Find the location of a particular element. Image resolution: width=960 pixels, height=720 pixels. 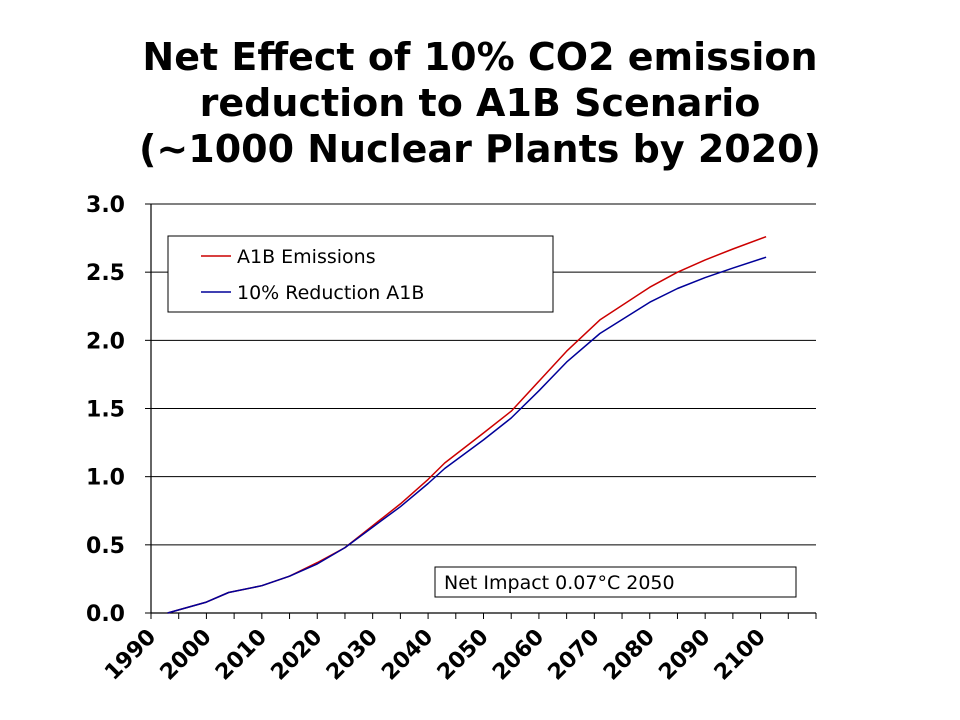

chart-title-line-1: Net Effect of 10% CO2 emission is located at coordinates (480, 57).